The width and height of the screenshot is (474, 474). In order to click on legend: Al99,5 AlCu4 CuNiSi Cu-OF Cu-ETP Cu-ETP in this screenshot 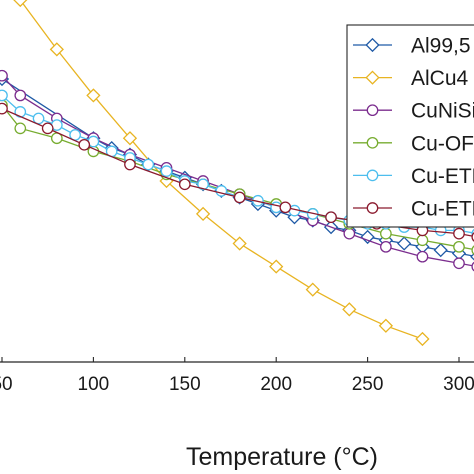, I will do `click(410, 126)`.